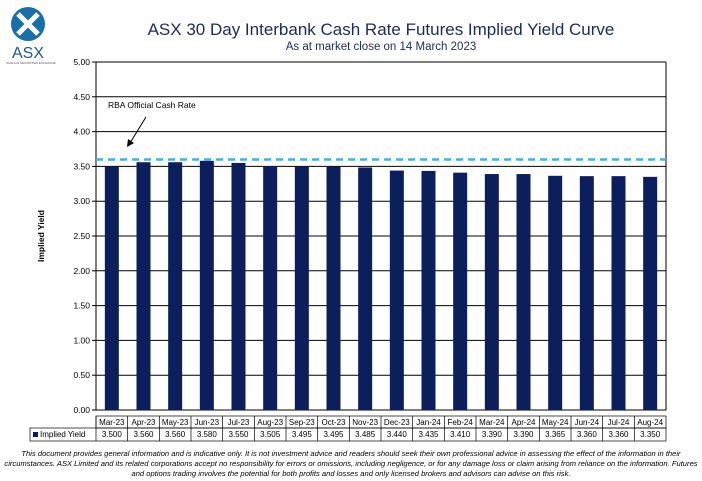 The height and width of the screenshot is (481, 702). I want to click on y-tick-label: 5.00, so click(81, 62).